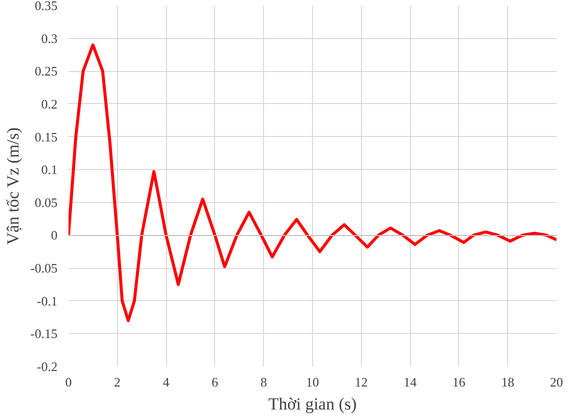 The height and width of the screenshot is (416, 580). Describe the element at coordinates (12, 186) in the screenshot. I see `y-axis-title: Vận tốc Vz (m/s)` at that location.